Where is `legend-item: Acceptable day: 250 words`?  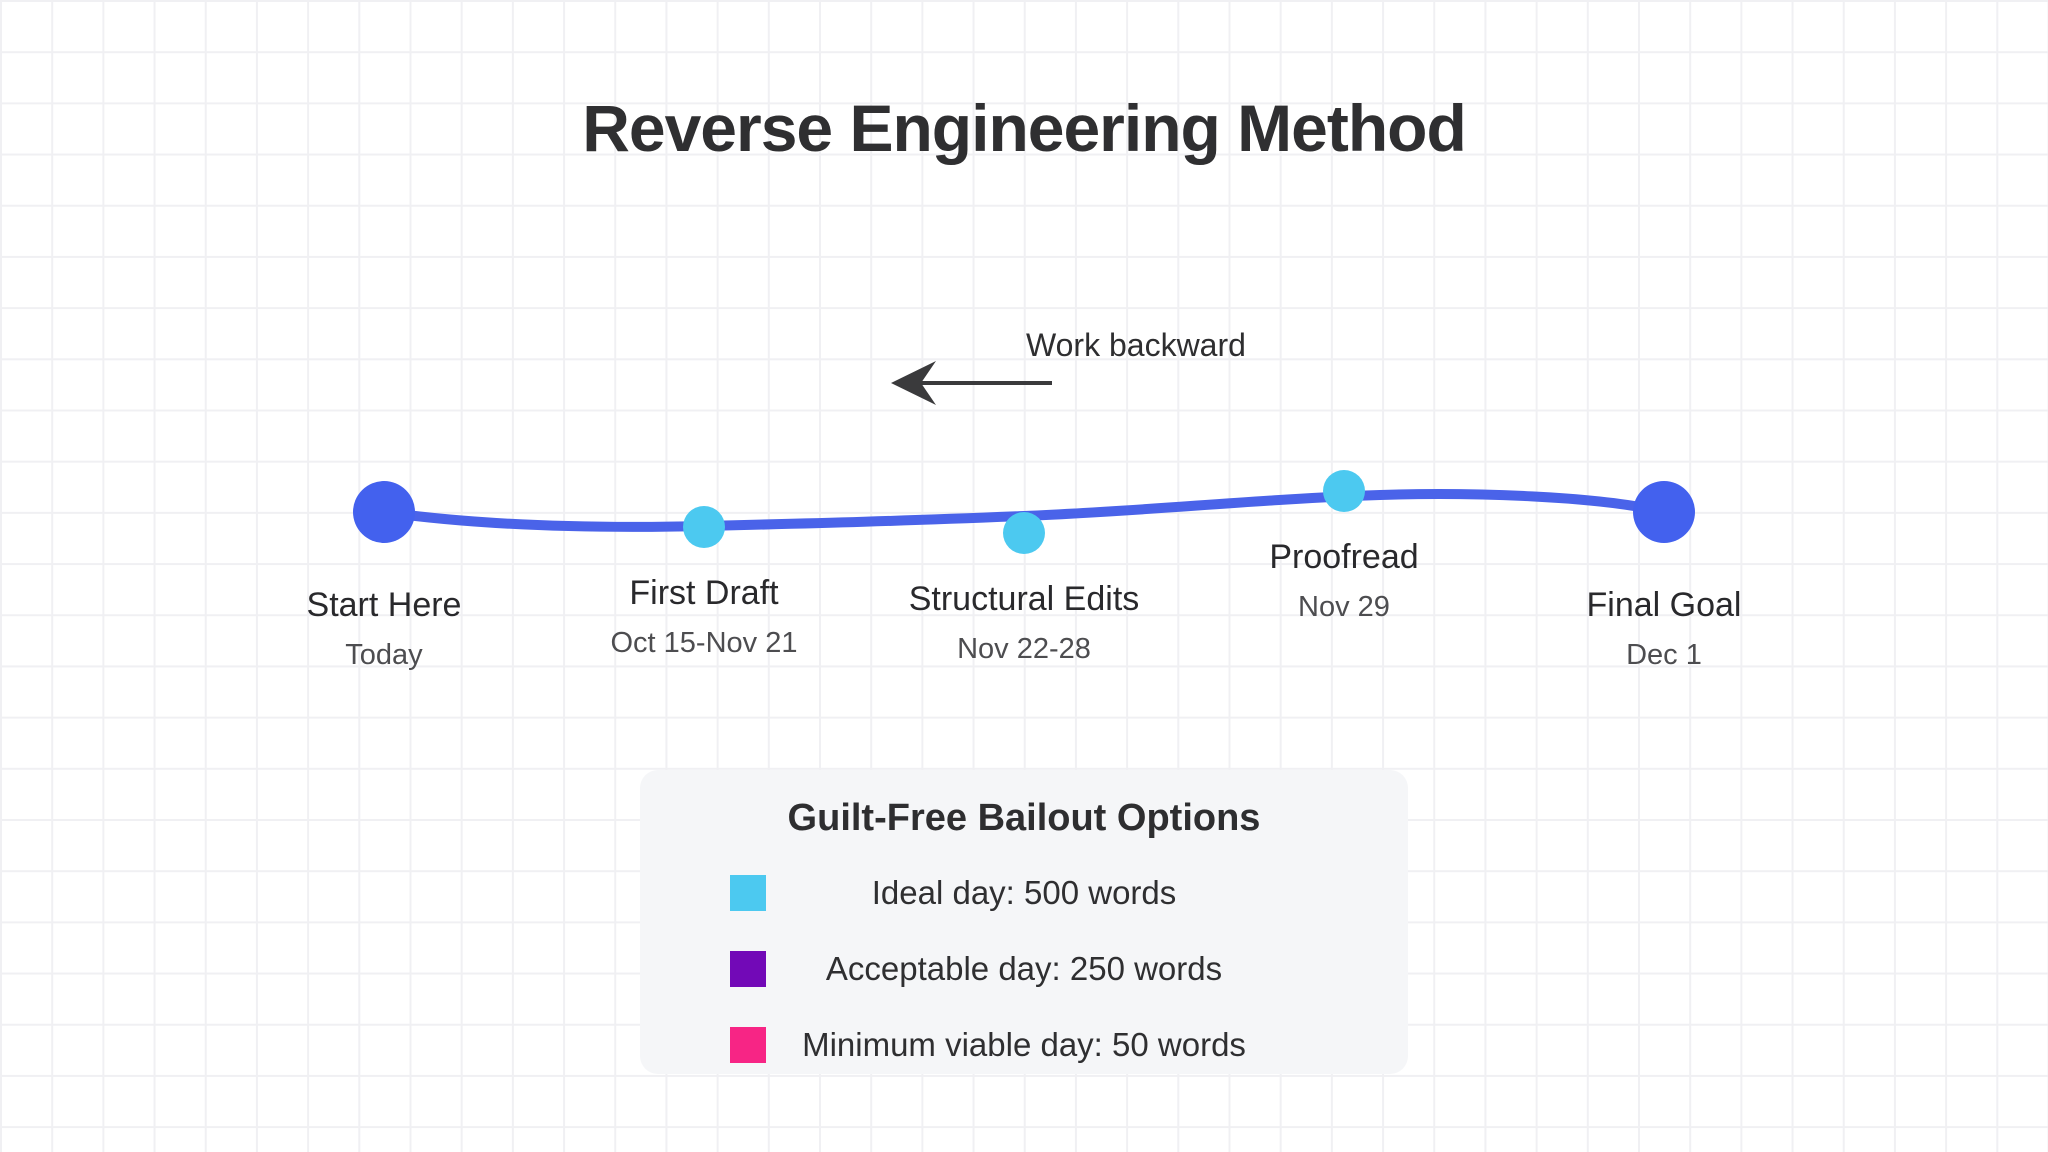
legend-item: Acceptable day: 250 words is located at coordinates (1024, 969).